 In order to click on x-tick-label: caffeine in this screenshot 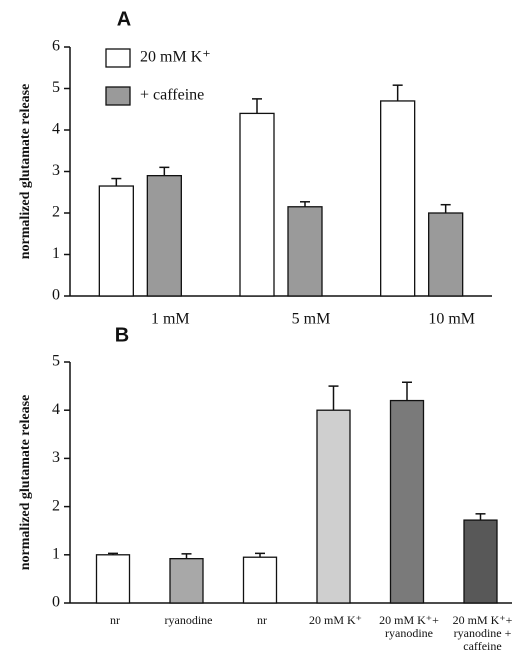, I will do `click(482, 646)`.